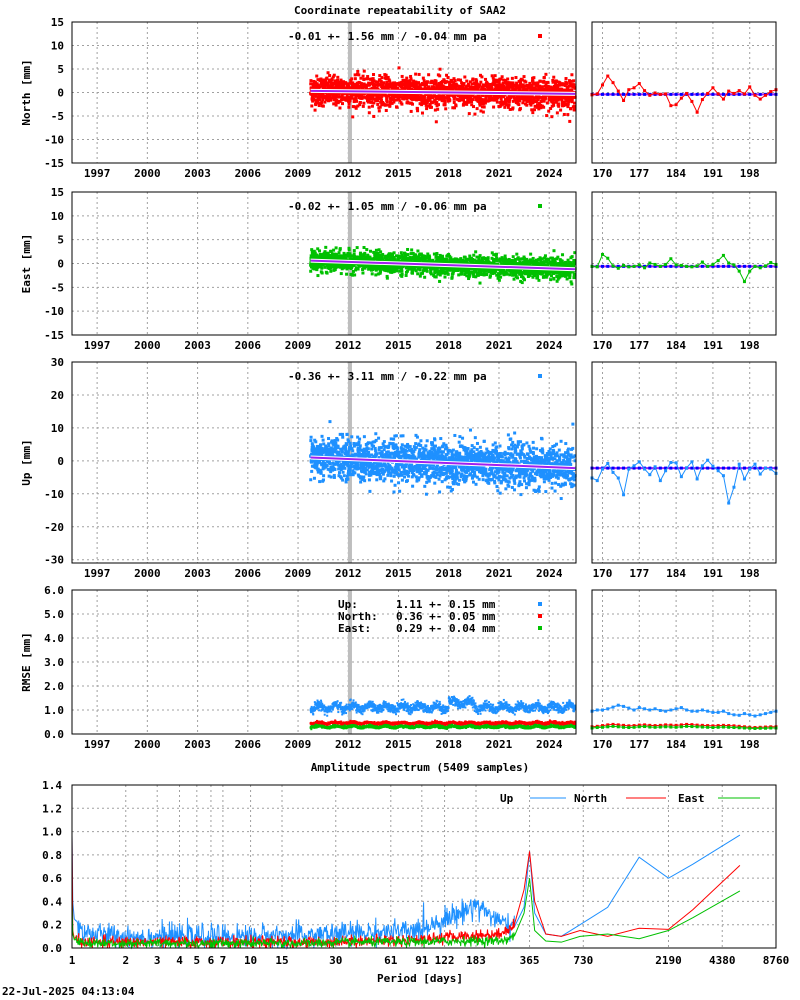 The image size is (800, 1000). What do you see at coordinates (248, 573) in the screenshot?
I see `x-tick-label: 2006` at bounding box center [248, 573].